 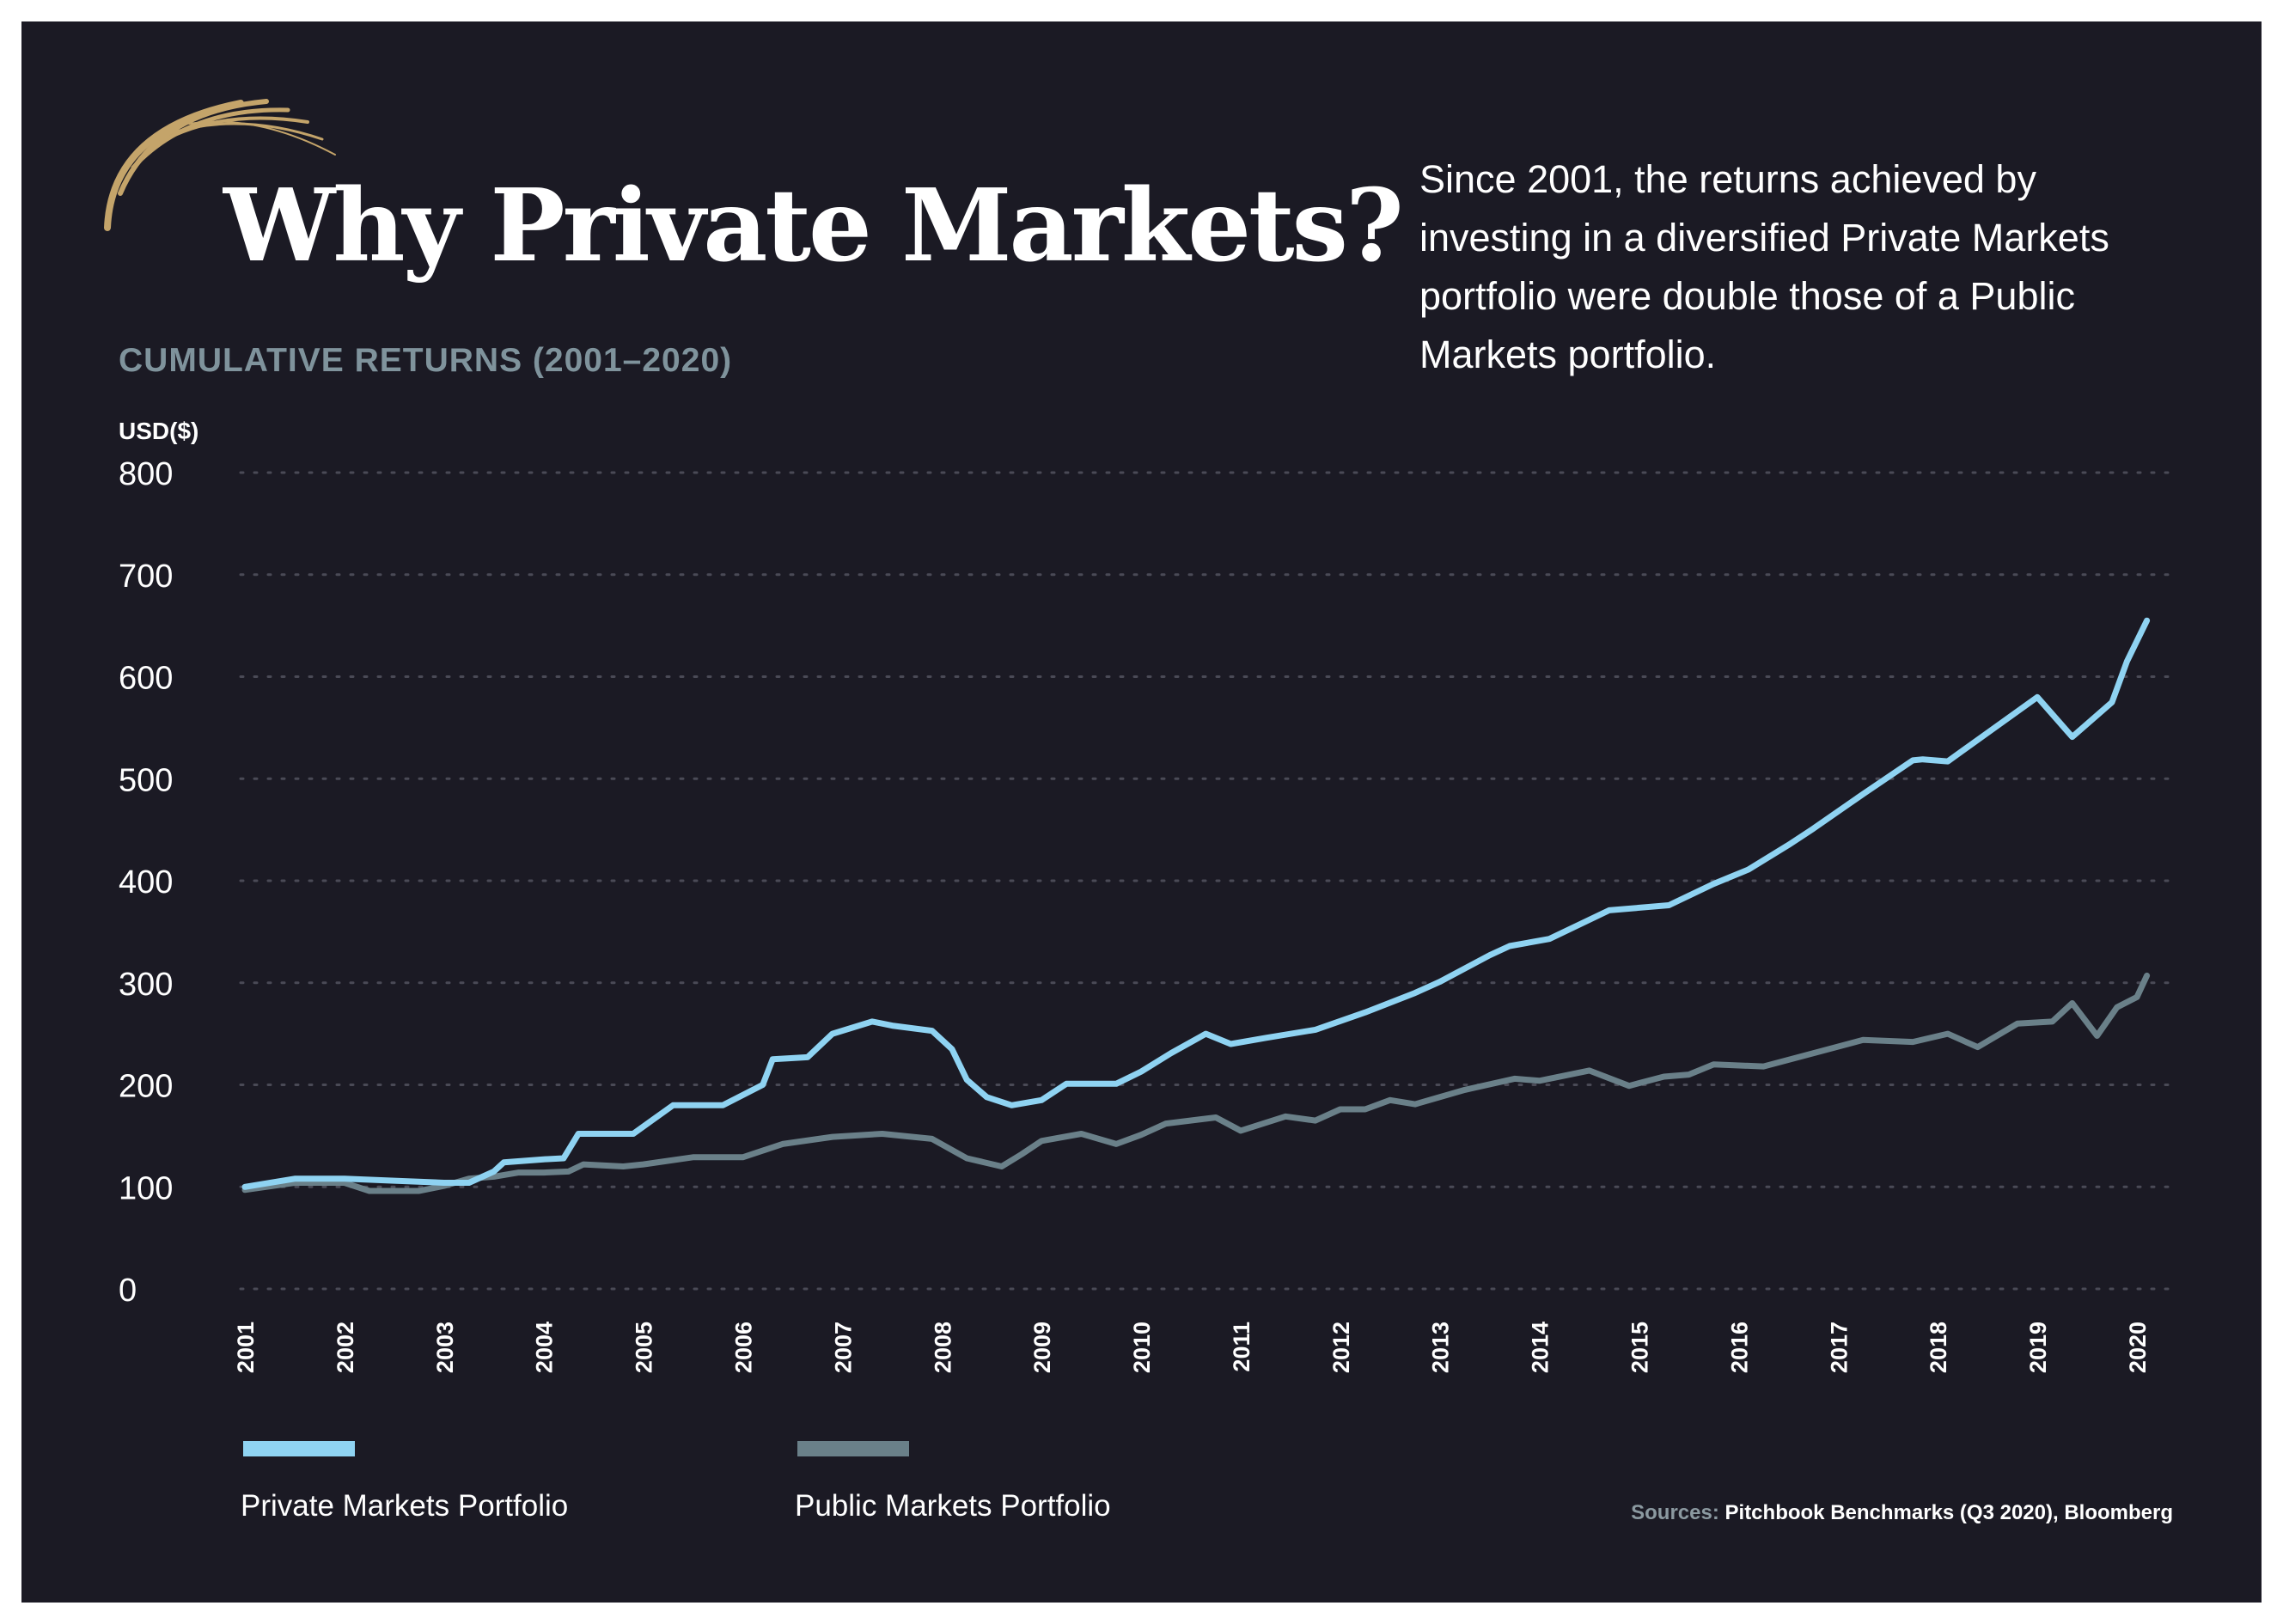 What do you see at coordinates (246, 1347) in the screenshot?
I see `x-tick-label: 2001` at bounding box center [246, 1347].